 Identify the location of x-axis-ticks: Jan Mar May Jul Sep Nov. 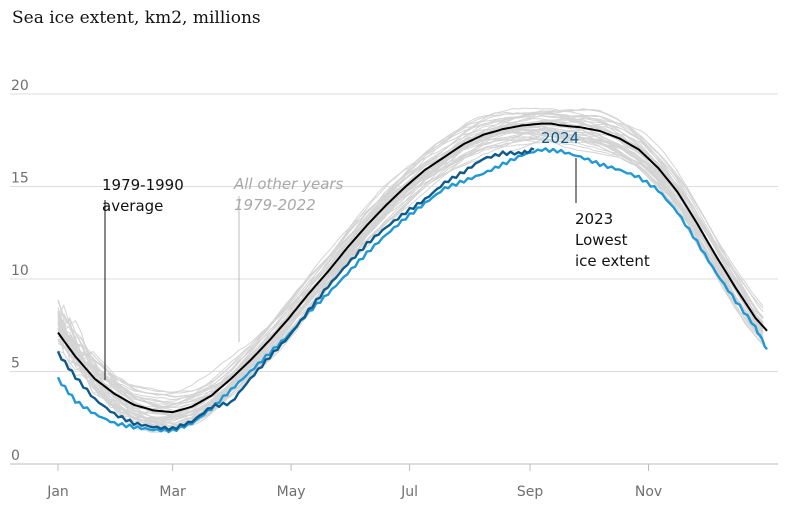
(354, 482).